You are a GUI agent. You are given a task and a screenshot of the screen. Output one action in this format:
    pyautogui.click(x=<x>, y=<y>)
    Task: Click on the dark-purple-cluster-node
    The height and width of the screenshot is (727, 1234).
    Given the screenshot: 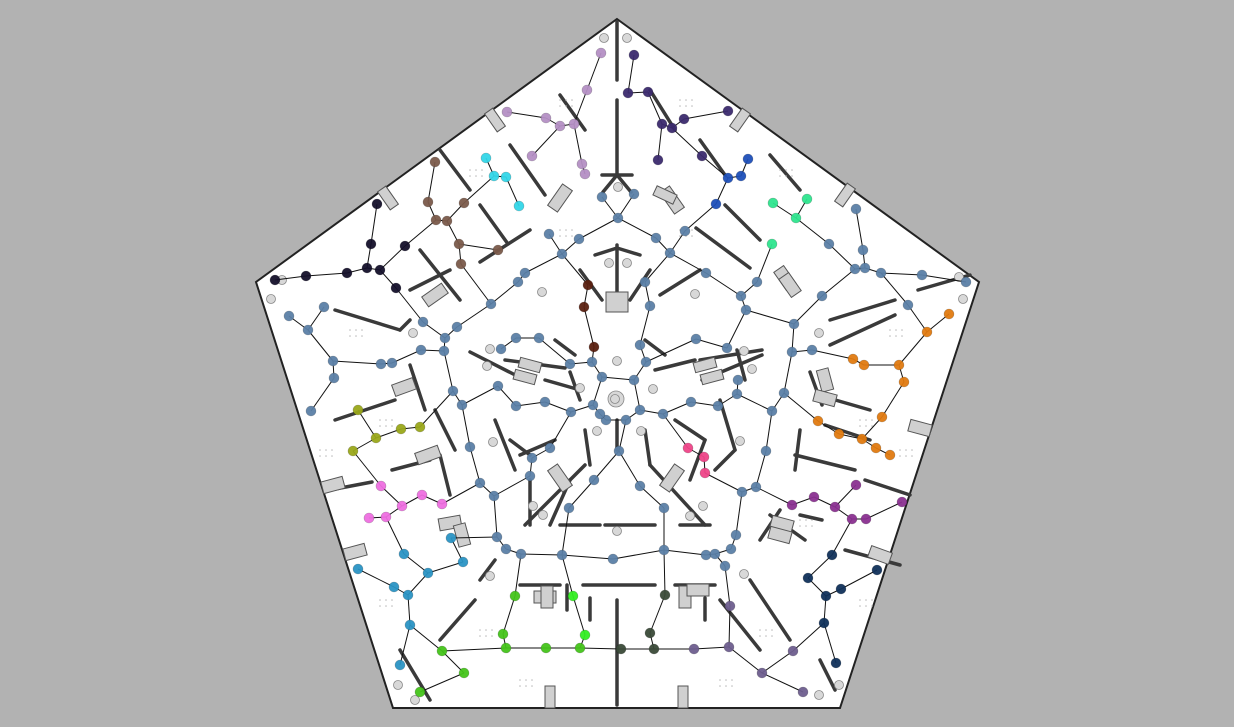 What is the action you would take?
    pyautogui.click(x=628, y=93)
    